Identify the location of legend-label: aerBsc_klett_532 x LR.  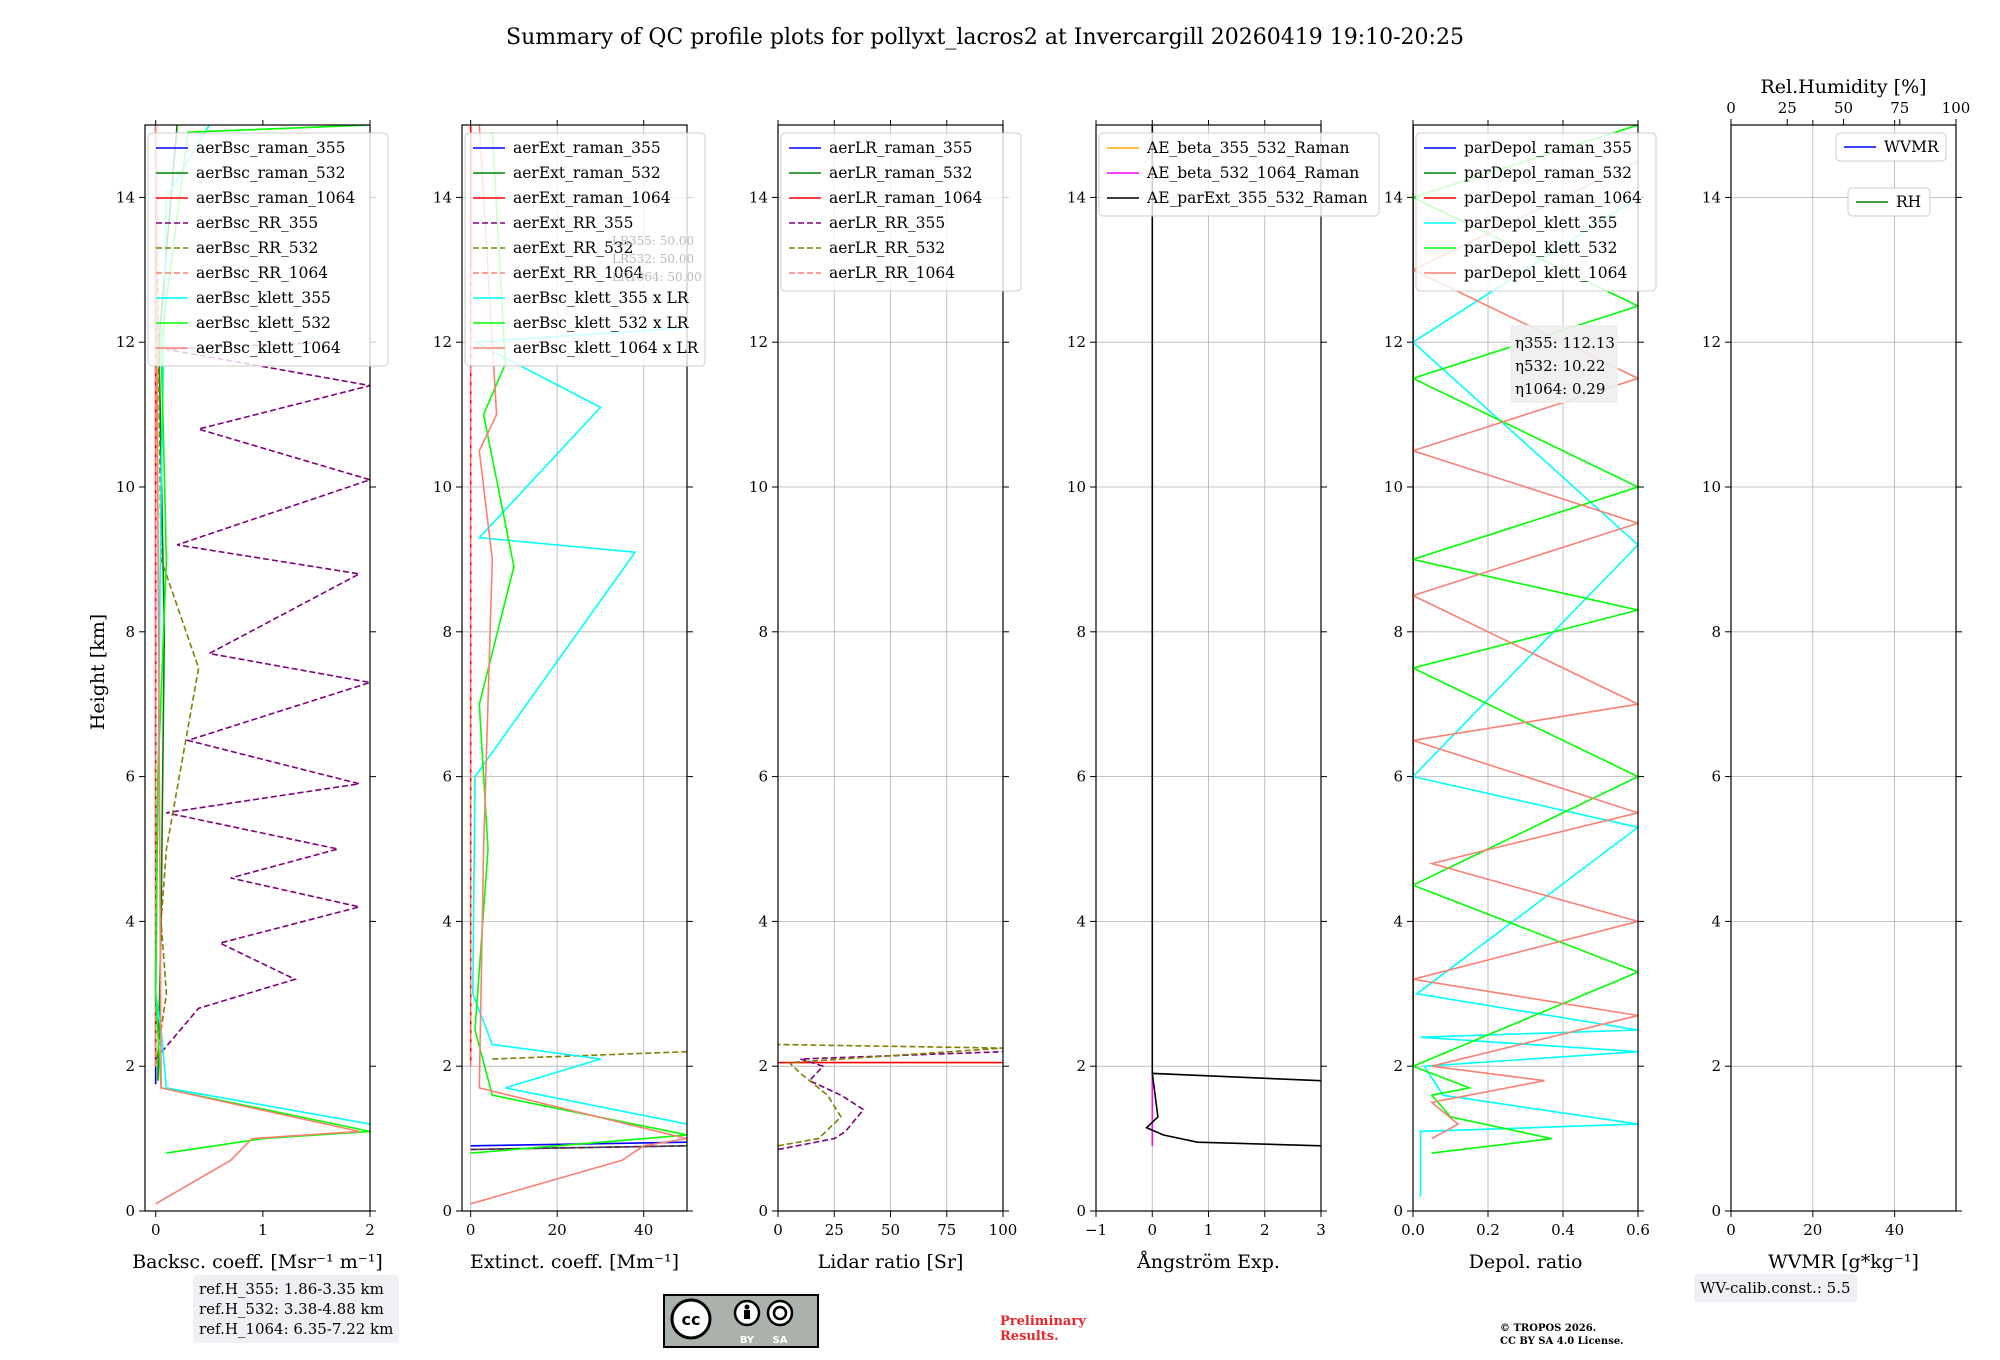
(601, 323).